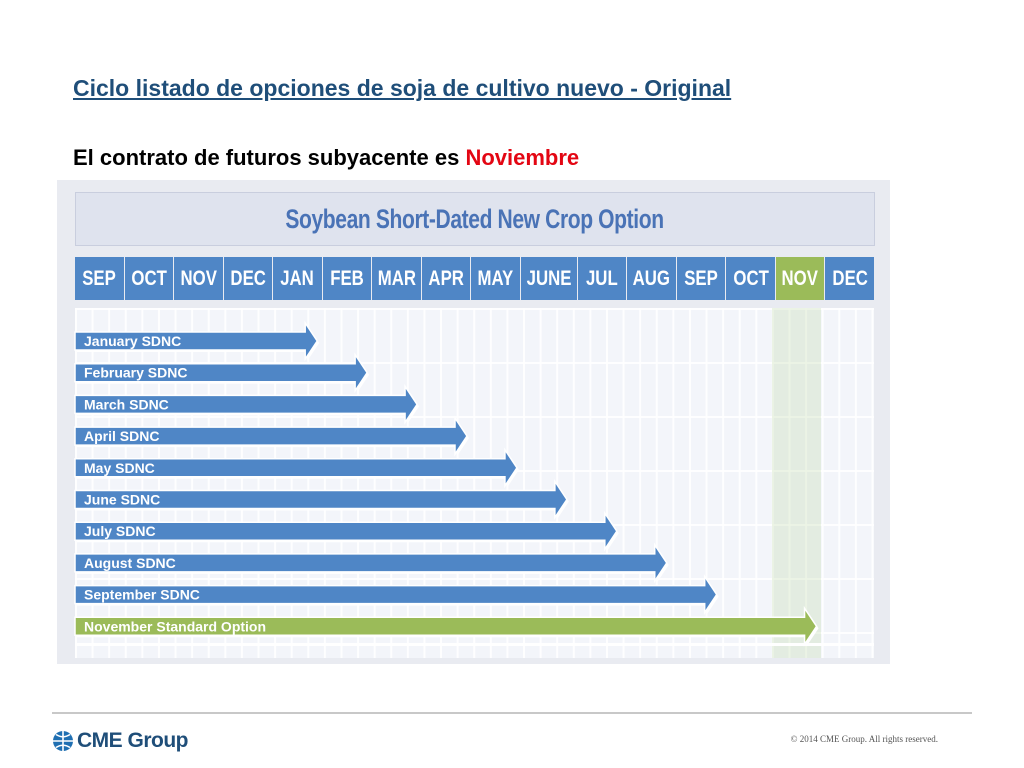 This screenshot has width=1024, height=768. I want to click on month-header-june-9: JUNE, so click(548, 278).